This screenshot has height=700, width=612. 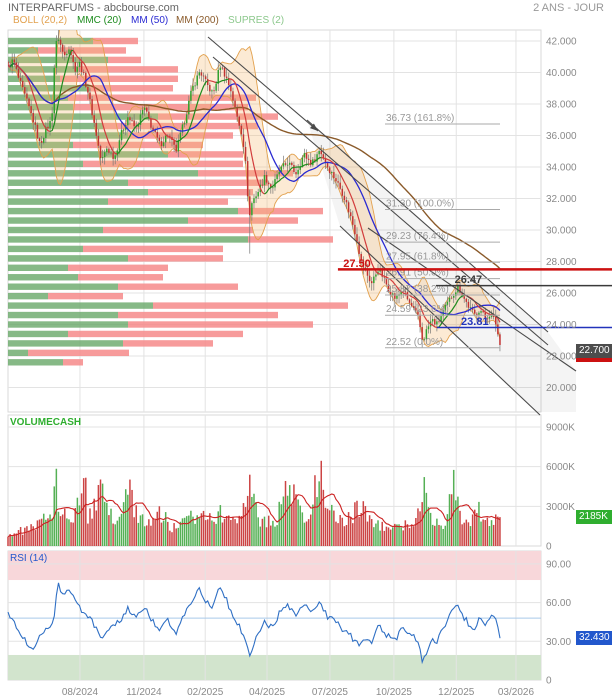 What do you see at coordinates (99, 20) in the screenshot?
I see `legend-item-mmc: MMC (20)` at bounding box center [99, 20].